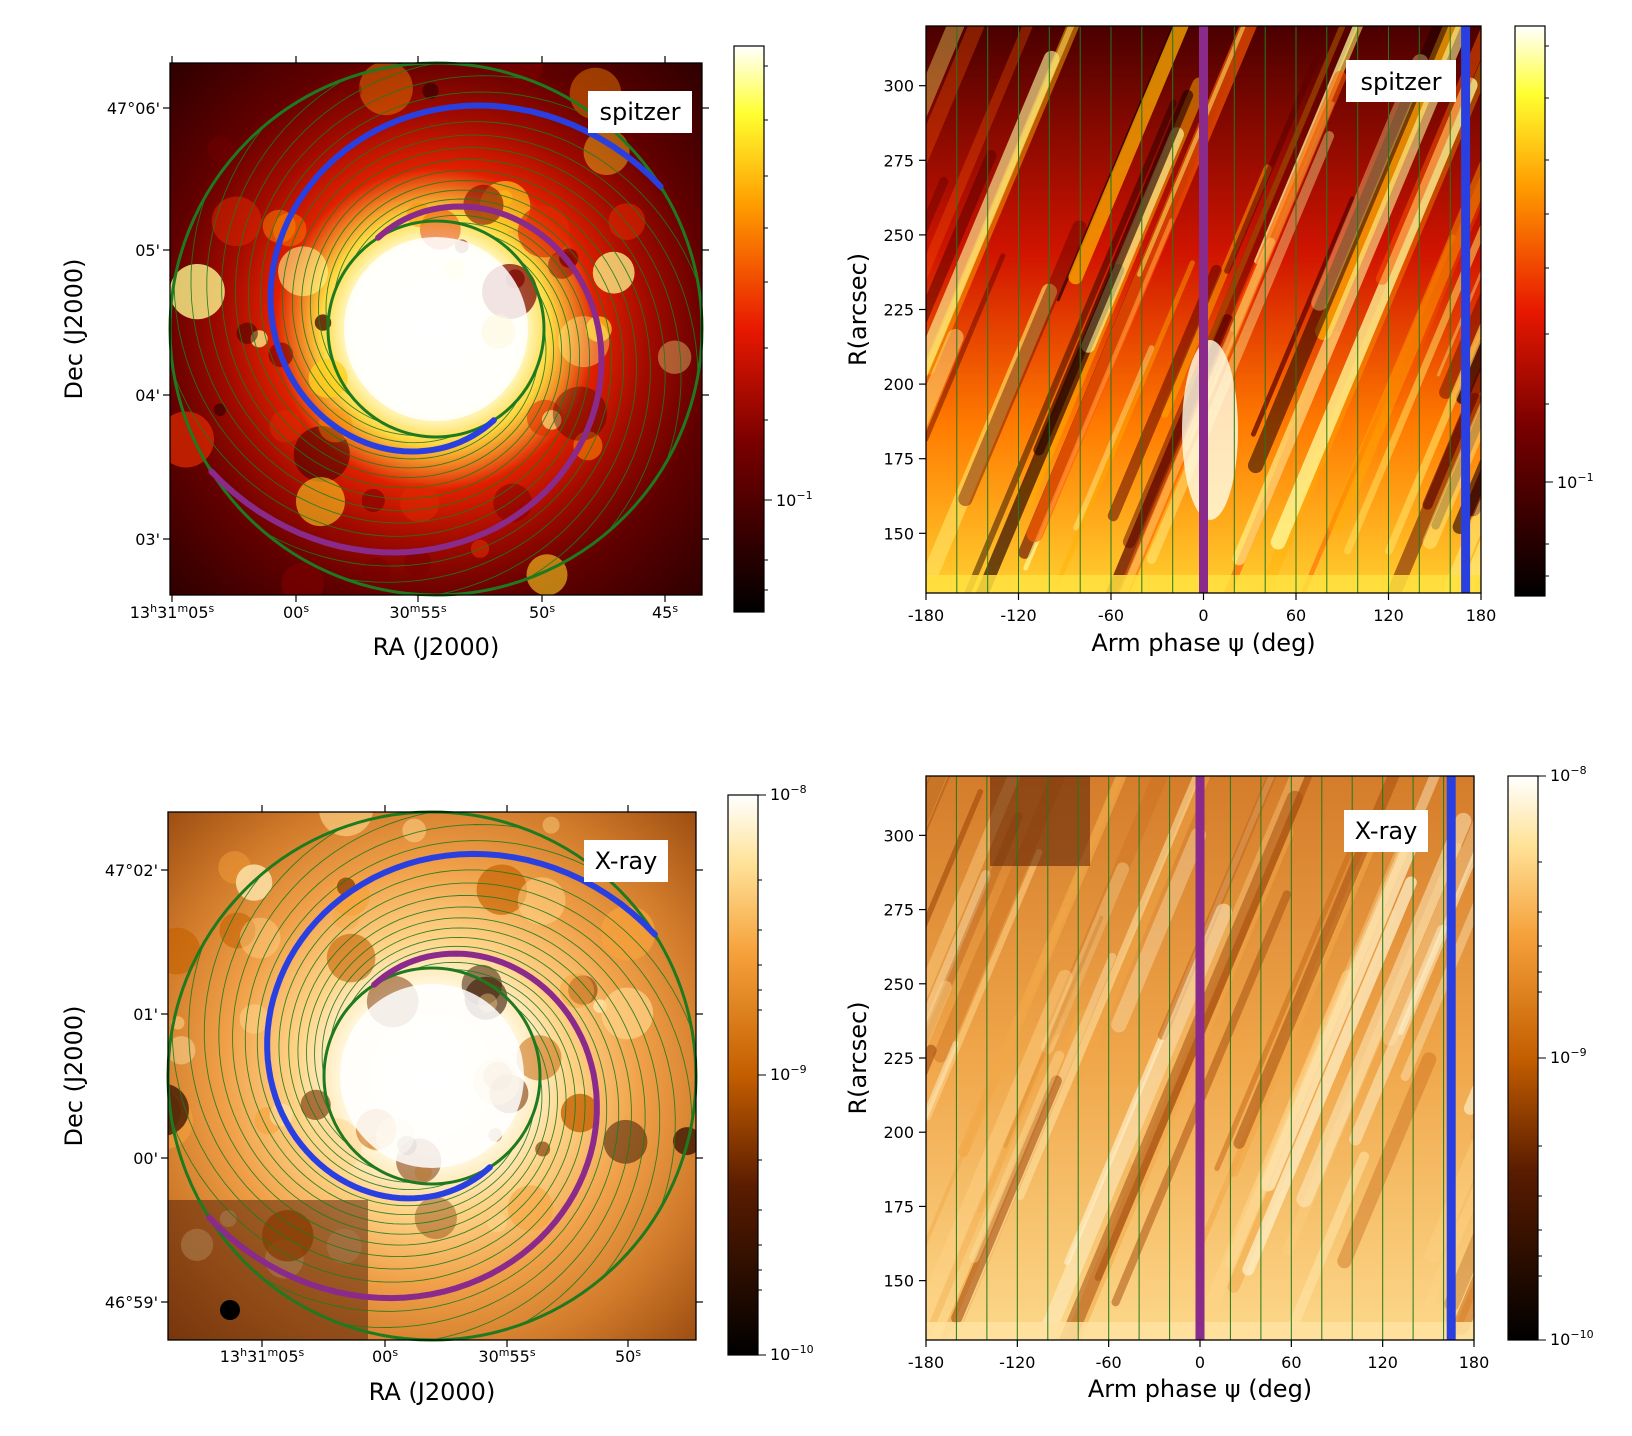 The height and width of the screenshot is (1436, 1632). What do you see at coordinates (385, 1356) in the screenshot?
I see `x-tick-label: 00s` at bounding box center [385, 1356].